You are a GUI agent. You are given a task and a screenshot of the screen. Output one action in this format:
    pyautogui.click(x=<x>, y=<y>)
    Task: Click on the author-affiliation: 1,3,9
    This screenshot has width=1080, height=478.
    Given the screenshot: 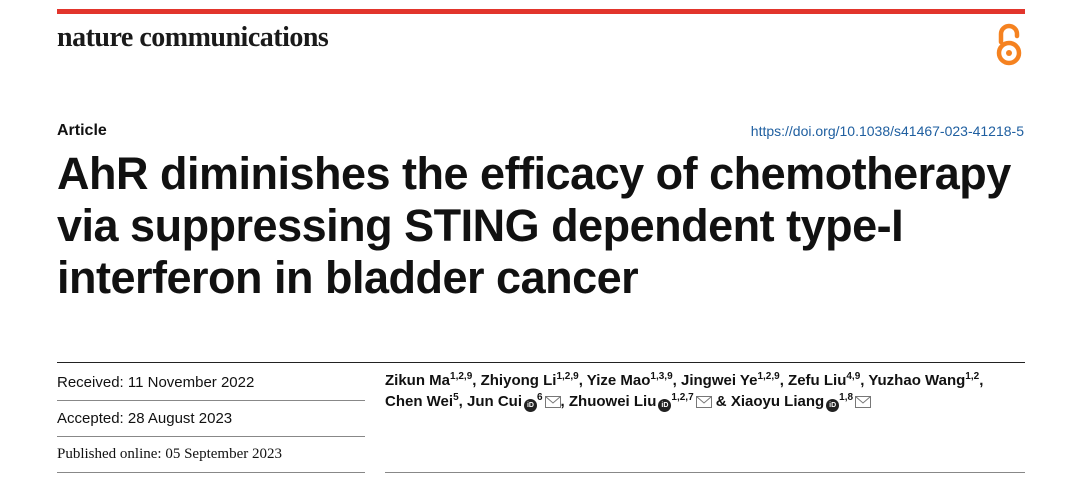 What is the action you would take?
    pyautogui.click(x=661, y=376)
    